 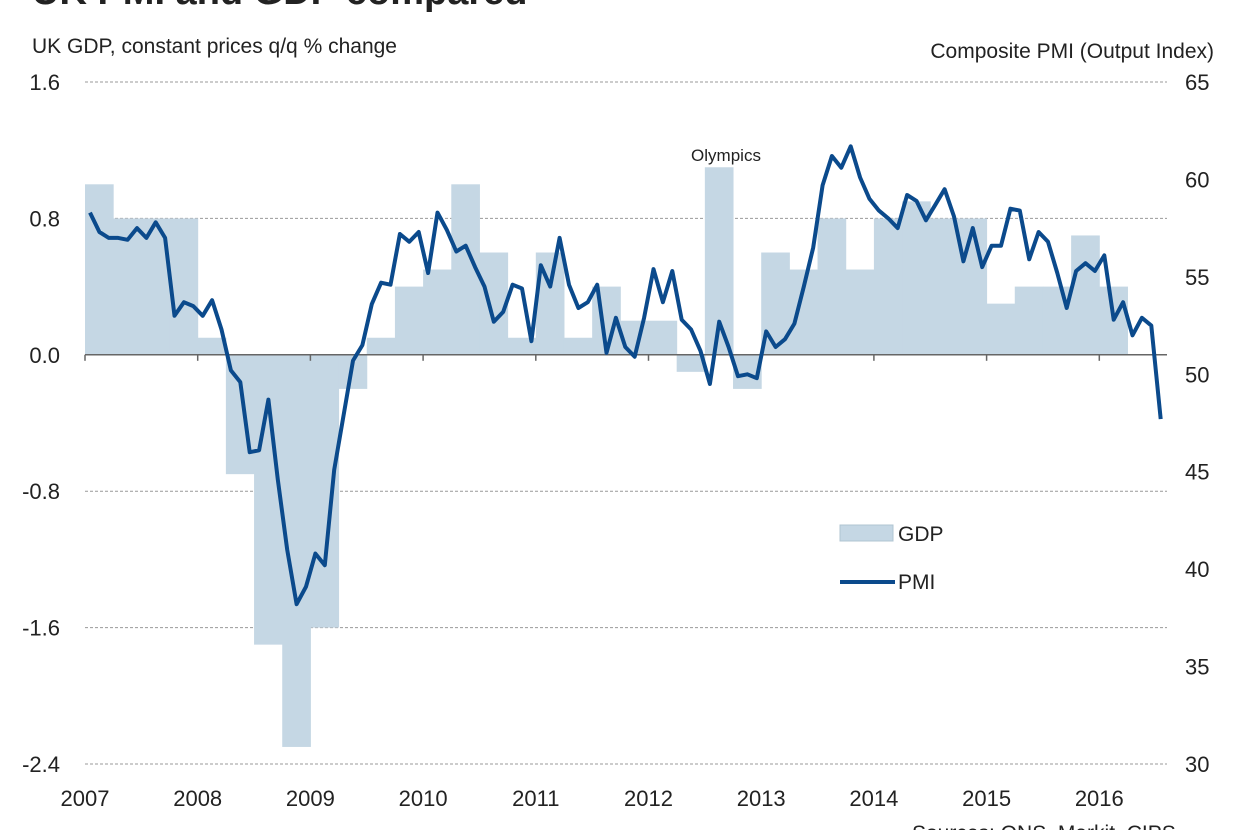 I want to click on legend-gdp-swatch, so click(x=866, y=533).